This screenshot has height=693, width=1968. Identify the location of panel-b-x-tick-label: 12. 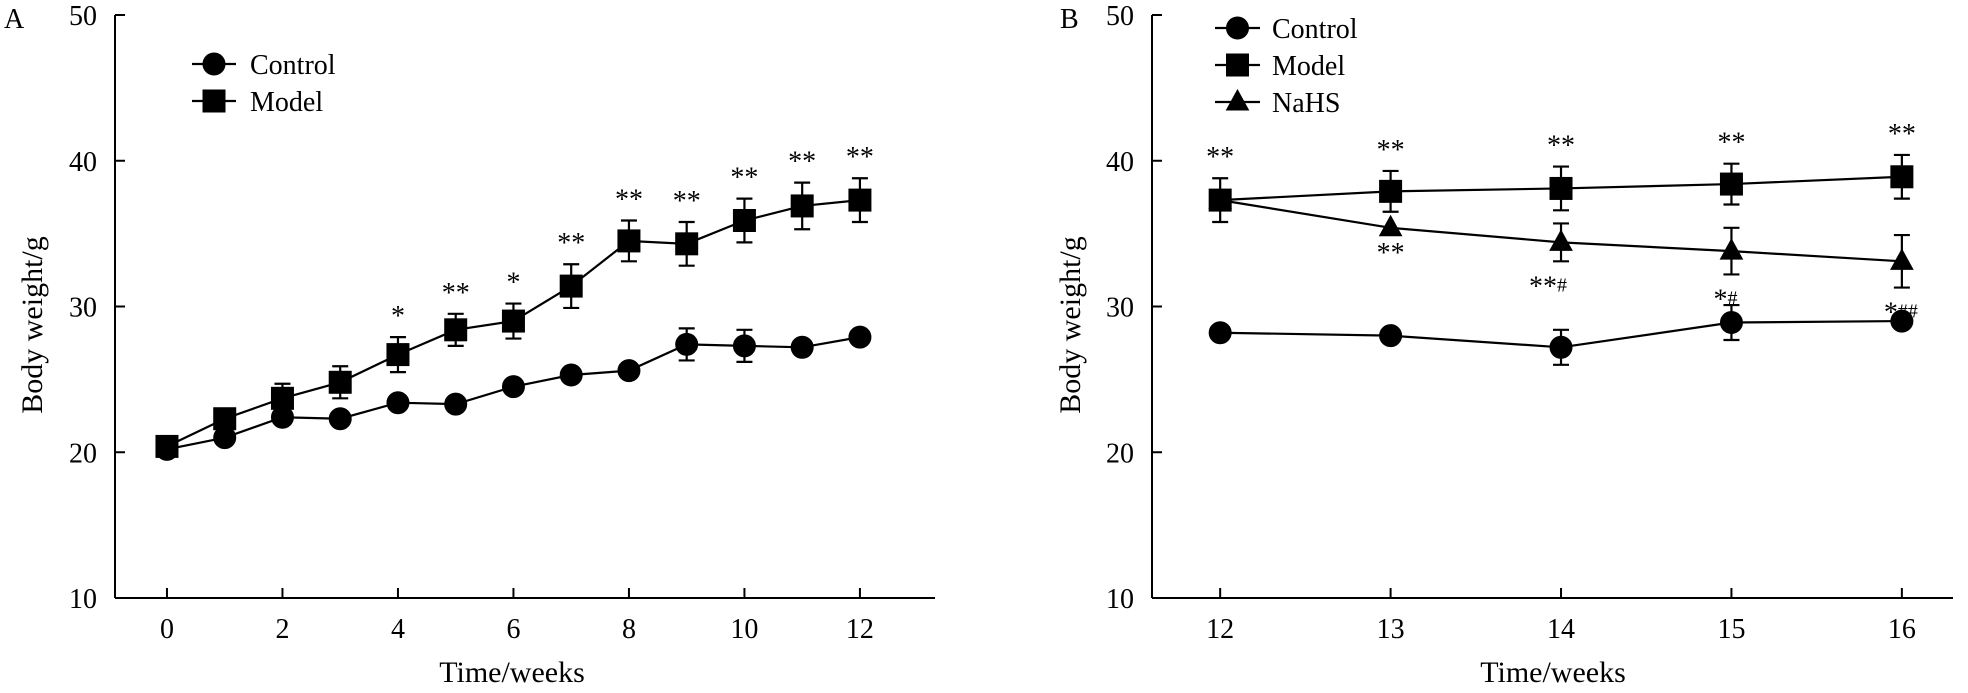
(1220, 629).